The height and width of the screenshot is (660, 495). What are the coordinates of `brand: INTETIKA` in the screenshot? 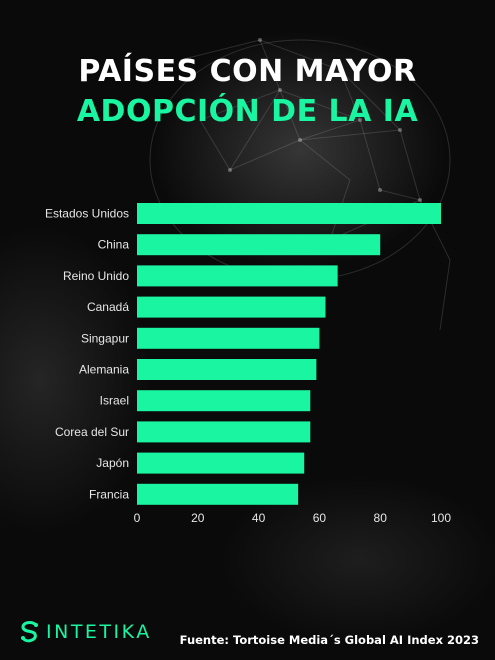 It's located at (86, 632).